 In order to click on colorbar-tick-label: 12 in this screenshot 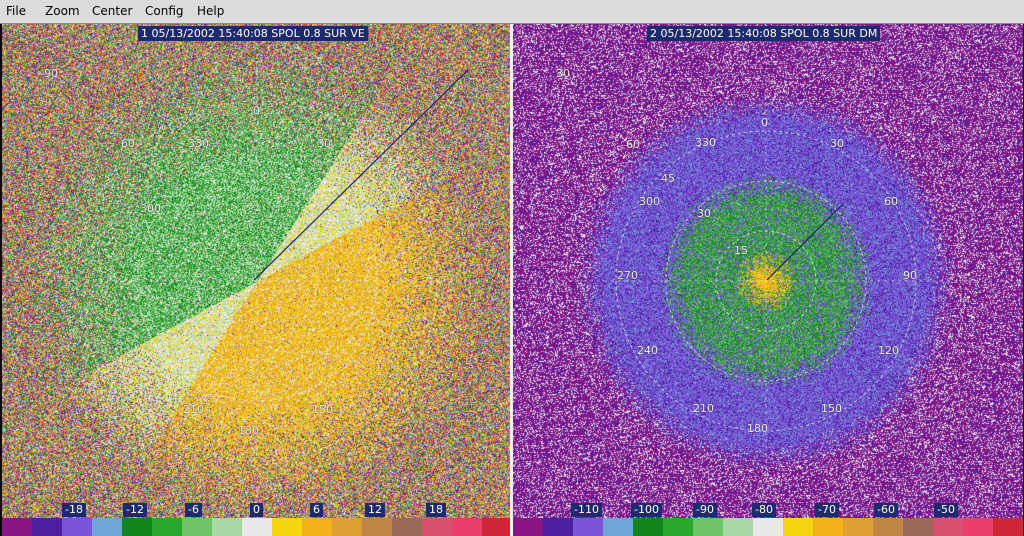, I will do `click(375, 510)`.